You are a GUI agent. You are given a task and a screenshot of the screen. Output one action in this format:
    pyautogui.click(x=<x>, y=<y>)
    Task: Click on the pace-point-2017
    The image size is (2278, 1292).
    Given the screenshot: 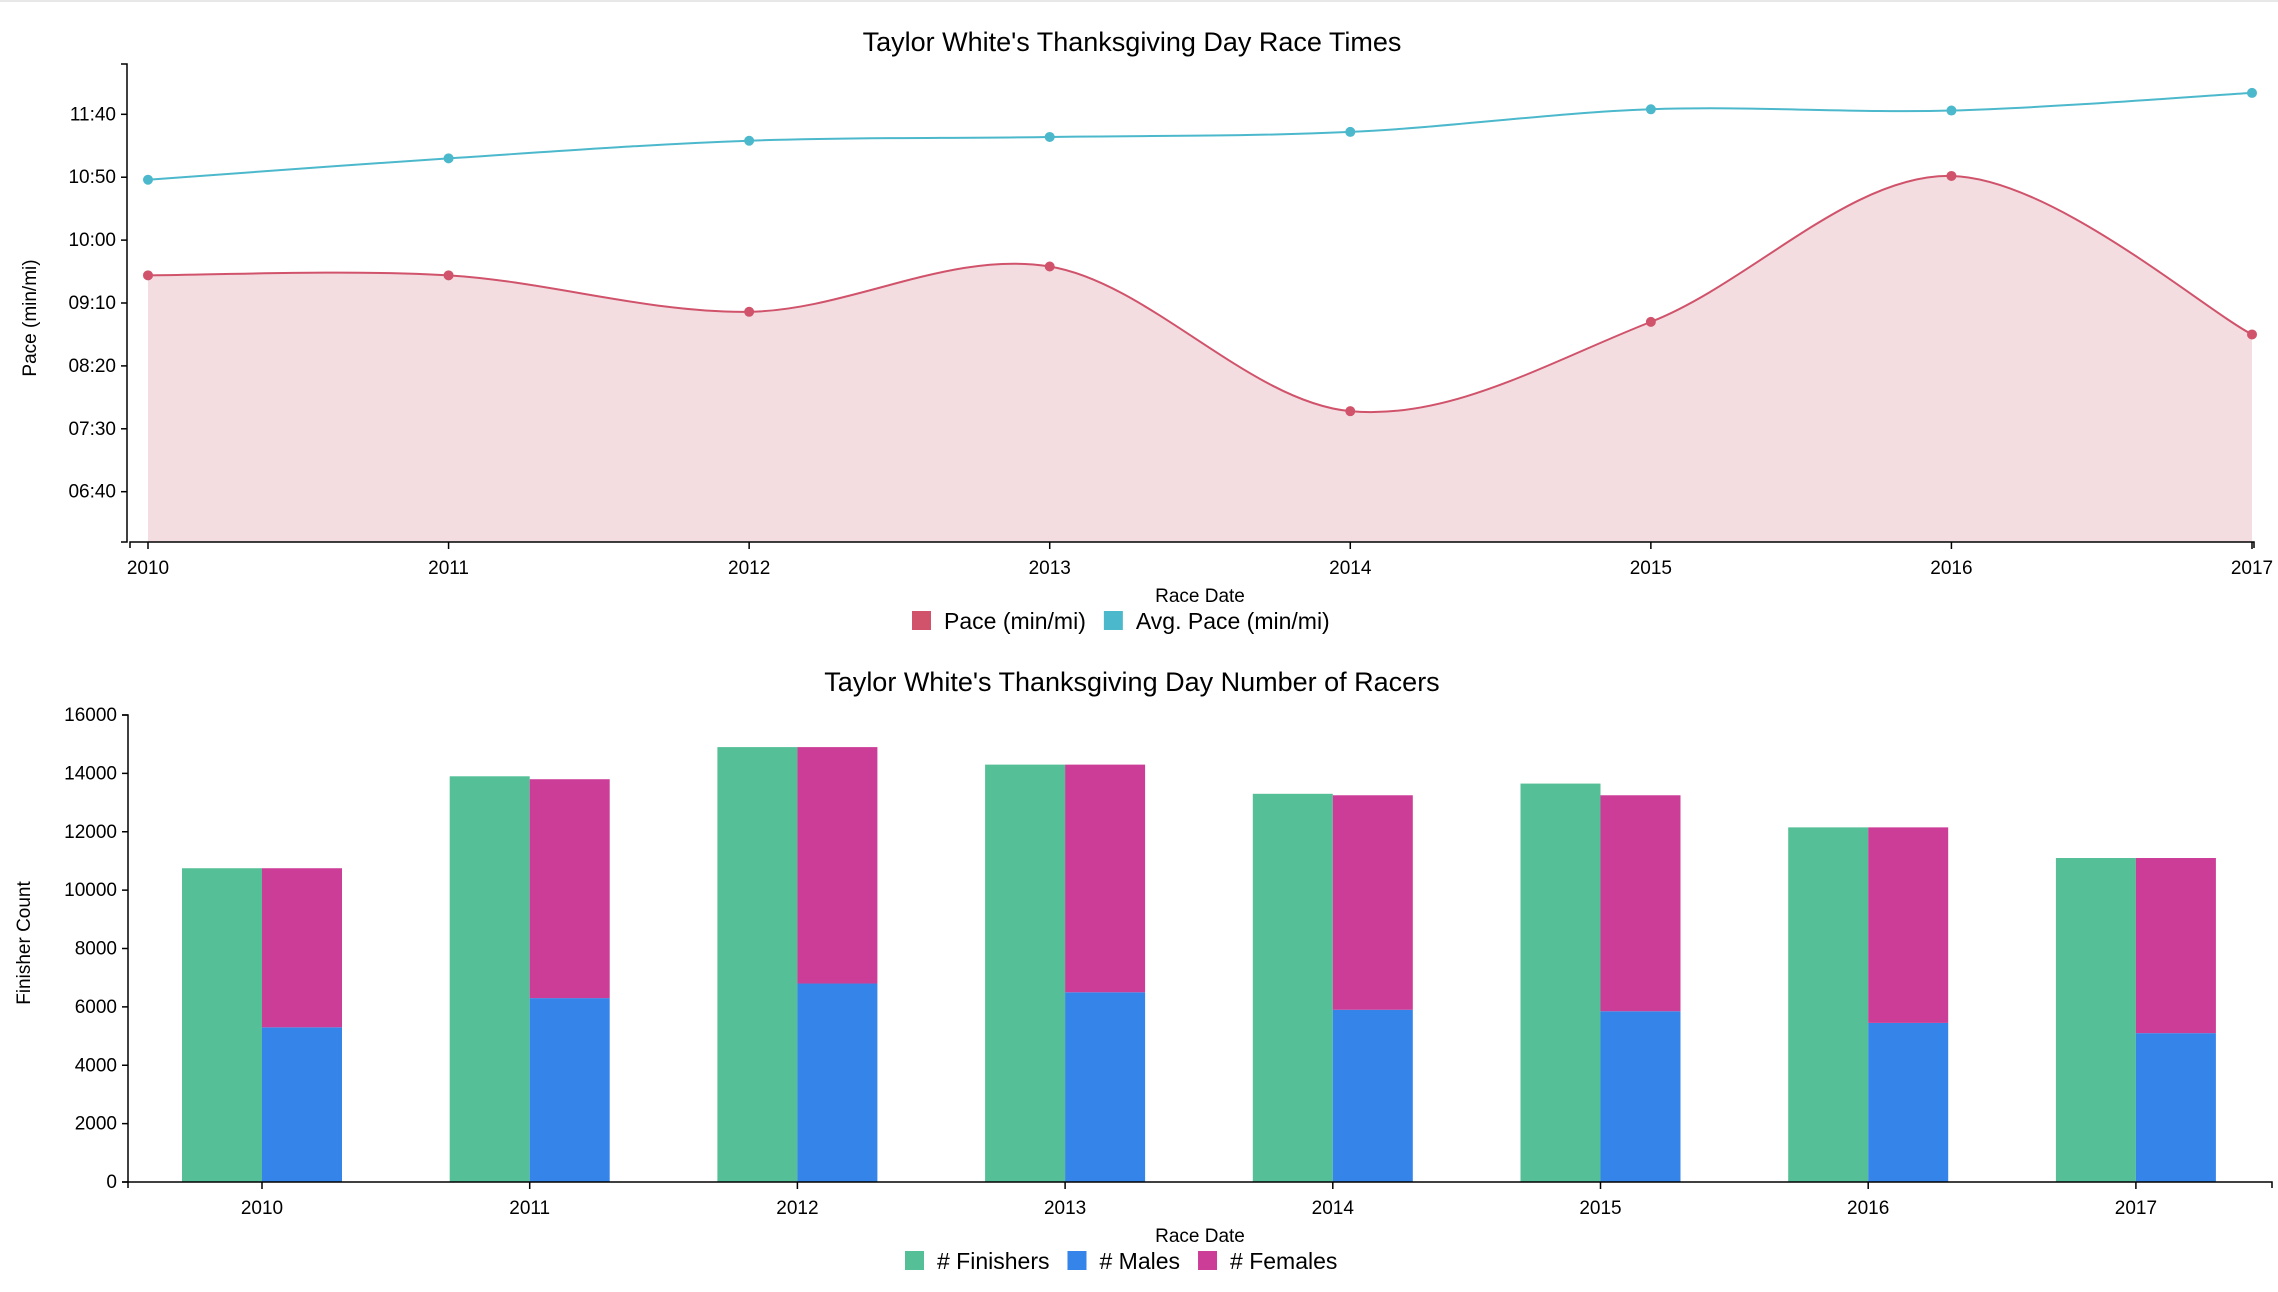 What is the action you would take?
    pyautogui.click(x=2252, y=334)
    